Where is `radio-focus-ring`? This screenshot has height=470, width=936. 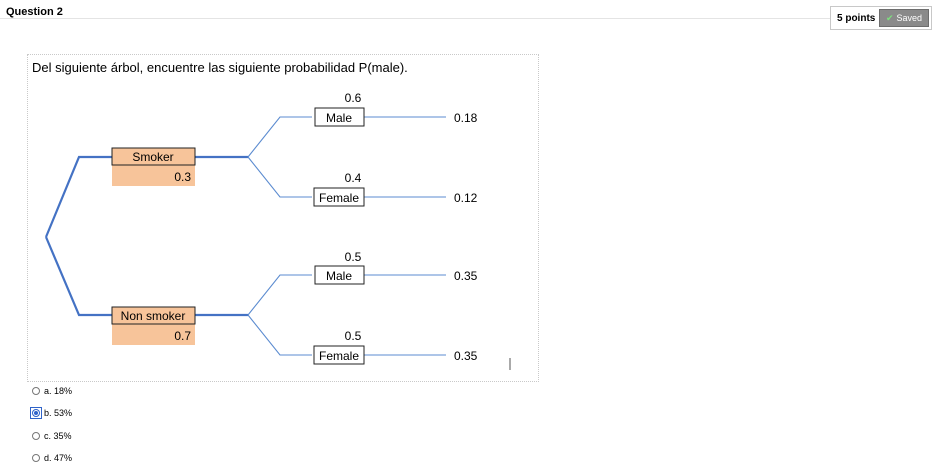 radio-focus-ring is located at coordinates (36, 413).